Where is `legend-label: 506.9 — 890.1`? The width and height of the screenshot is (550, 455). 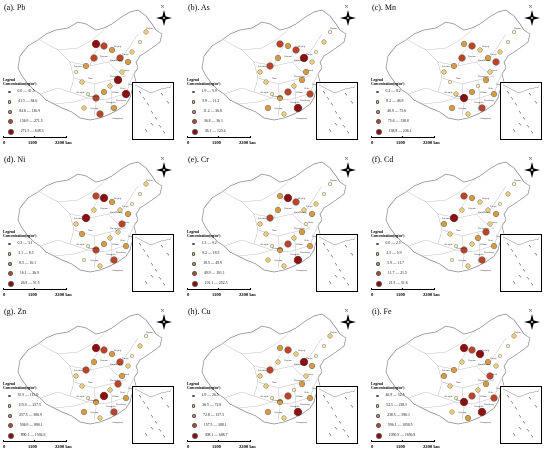
legend-label: 506.9 — 890.1 is located at coordinates (31, 425).